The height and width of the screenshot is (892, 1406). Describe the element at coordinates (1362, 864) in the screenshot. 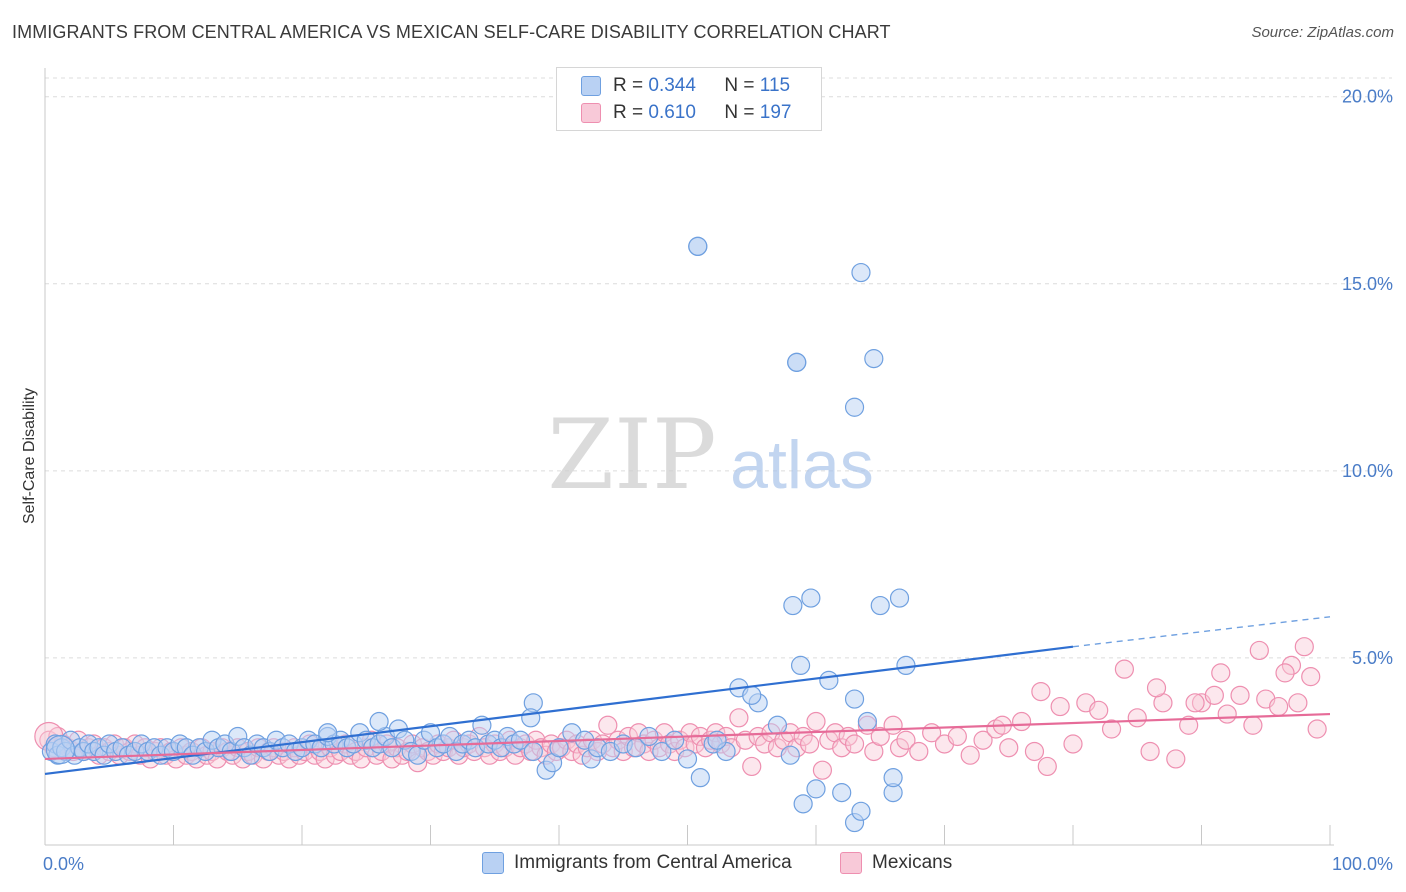

I see `x-tick-label: 100.0%` at that location.